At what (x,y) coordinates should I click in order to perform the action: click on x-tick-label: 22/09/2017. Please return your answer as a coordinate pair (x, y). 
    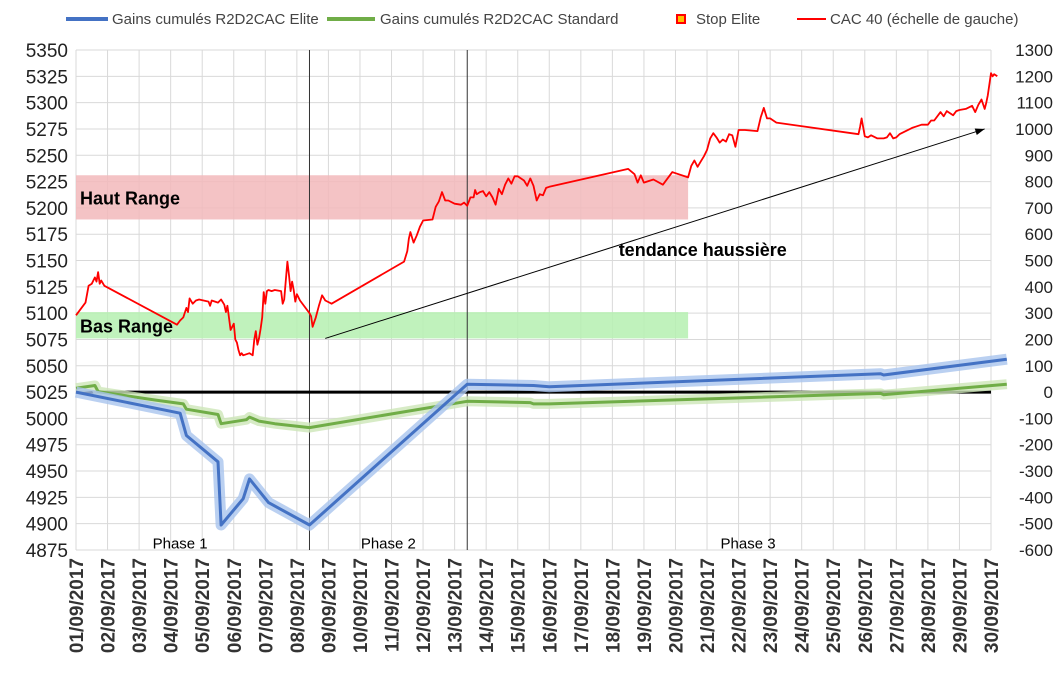
    Looking at the image, I should click on (740, 605).